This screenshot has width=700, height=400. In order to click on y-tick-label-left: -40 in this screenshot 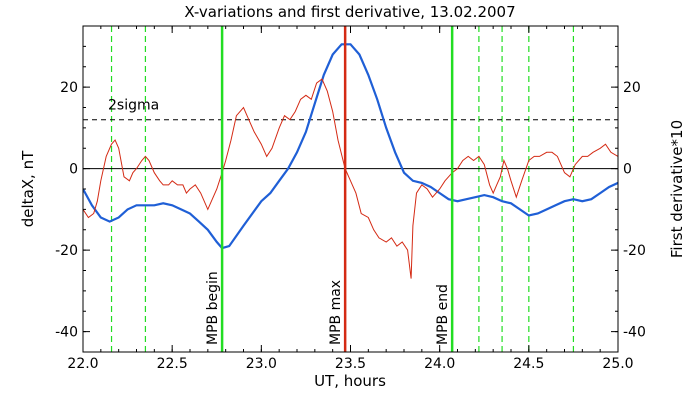, I will do `click(66, 333)`.